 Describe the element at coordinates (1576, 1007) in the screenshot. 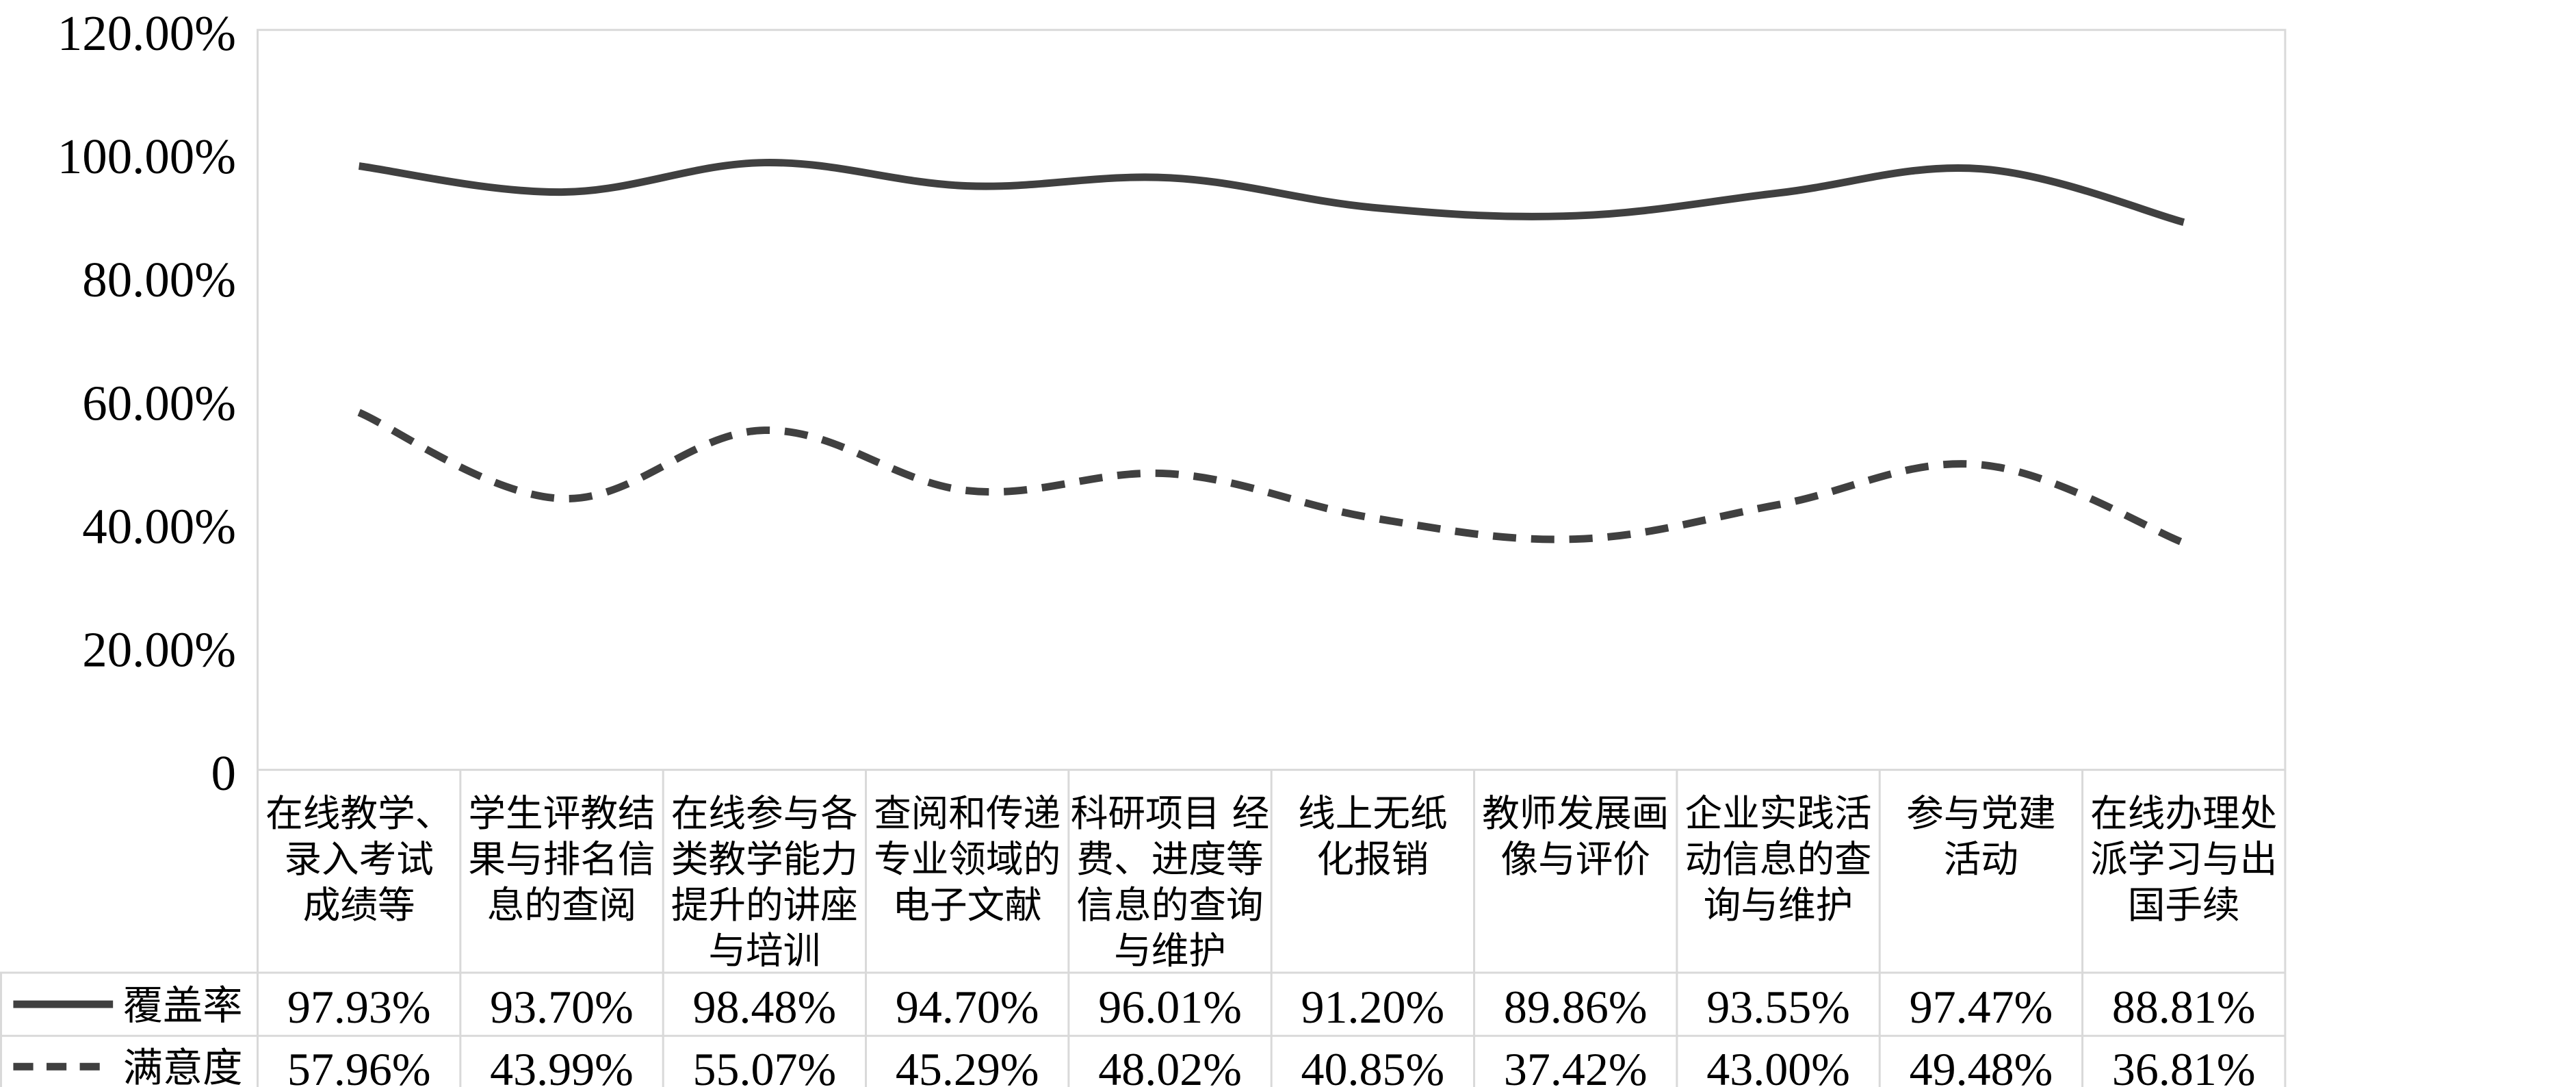

I see `data-label: 89.86%` at that location.